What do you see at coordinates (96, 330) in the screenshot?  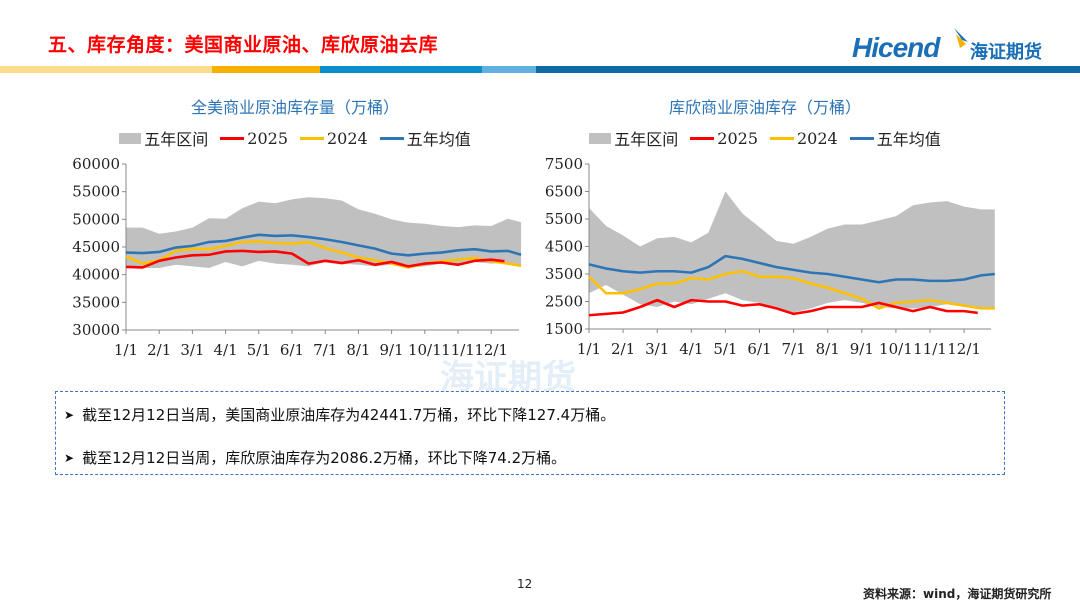 I see `y-tick-label: 30000` at bounding box center [96, 330].